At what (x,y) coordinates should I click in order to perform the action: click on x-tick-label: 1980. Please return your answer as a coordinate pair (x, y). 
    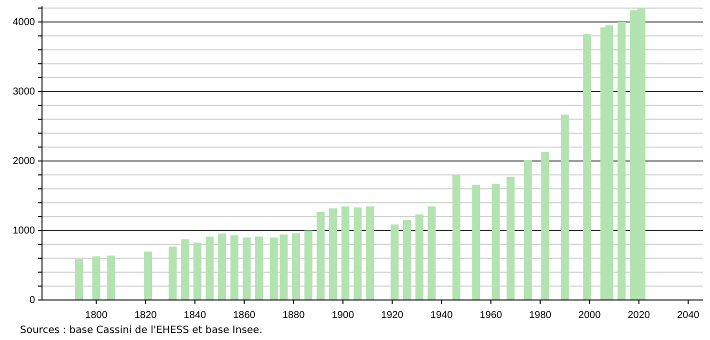
    Looking at the image, I should click on (540, 315).